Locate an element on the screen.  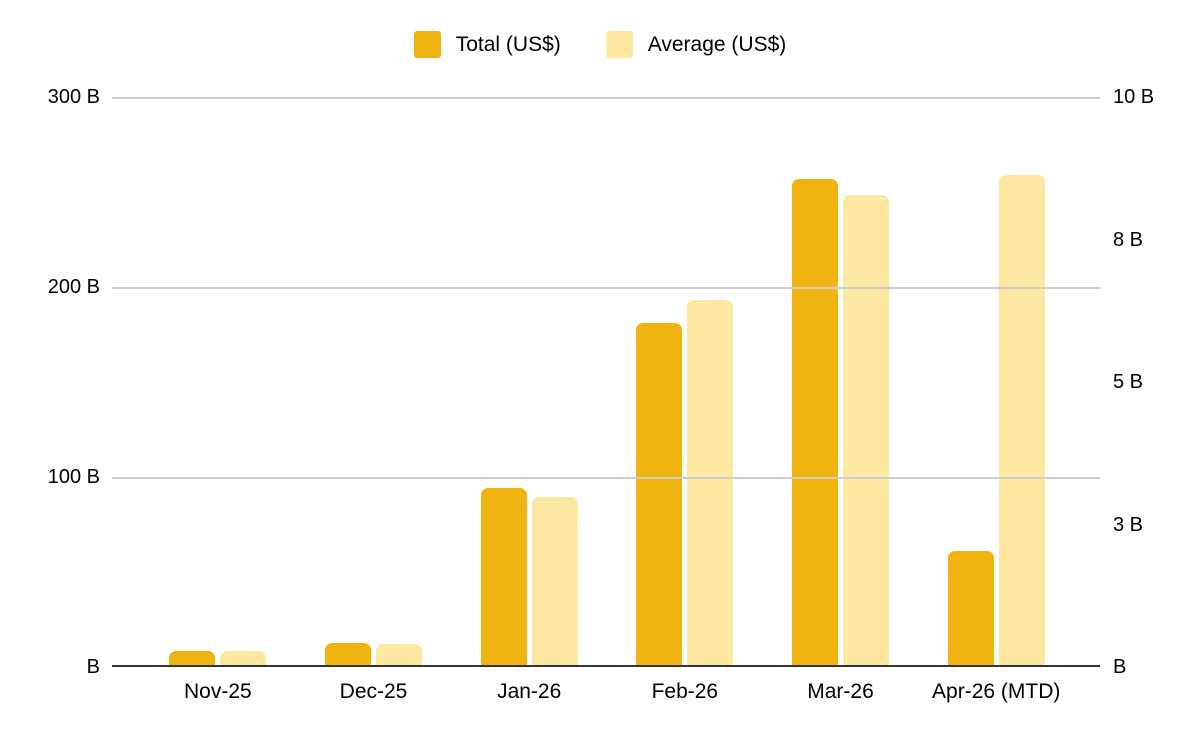
left-axis-tick-label: 100 B is located at coordinates (73, 477).